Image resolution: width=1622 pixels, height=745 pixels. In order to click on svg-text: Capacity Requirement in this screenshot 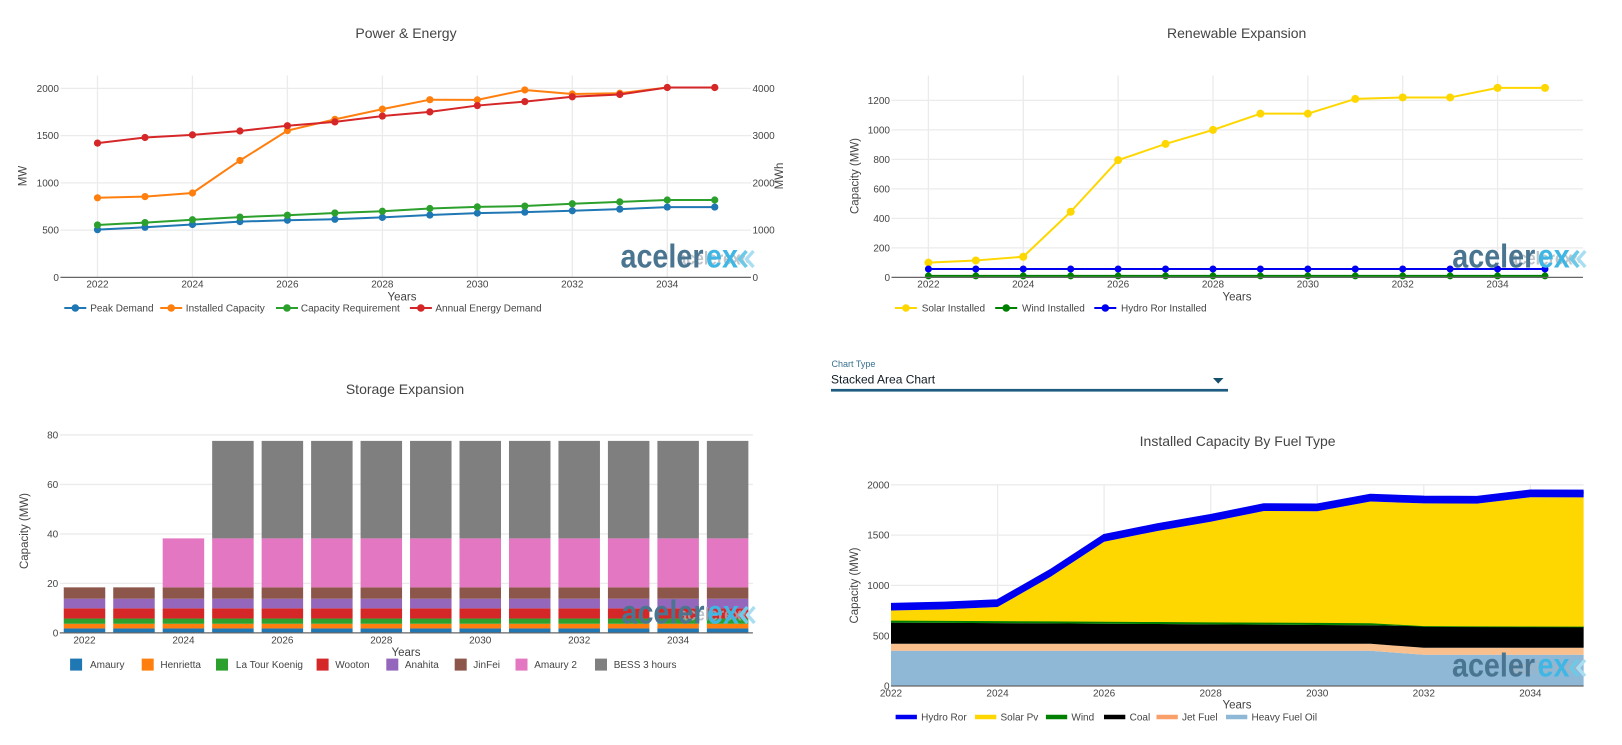, I will do `click(350, 308)`.